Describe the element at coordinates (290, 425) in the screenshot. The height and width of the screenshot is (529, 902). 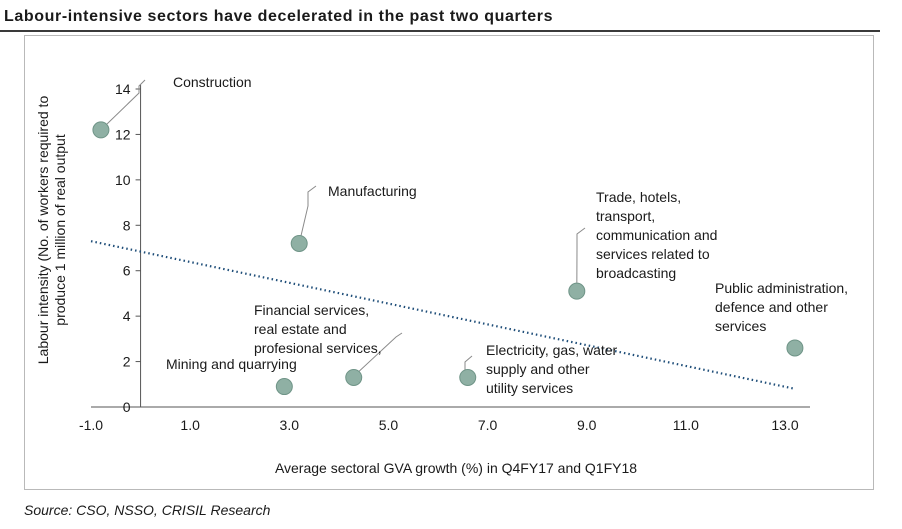
I see `x-tick-label: 3.0` at that location.